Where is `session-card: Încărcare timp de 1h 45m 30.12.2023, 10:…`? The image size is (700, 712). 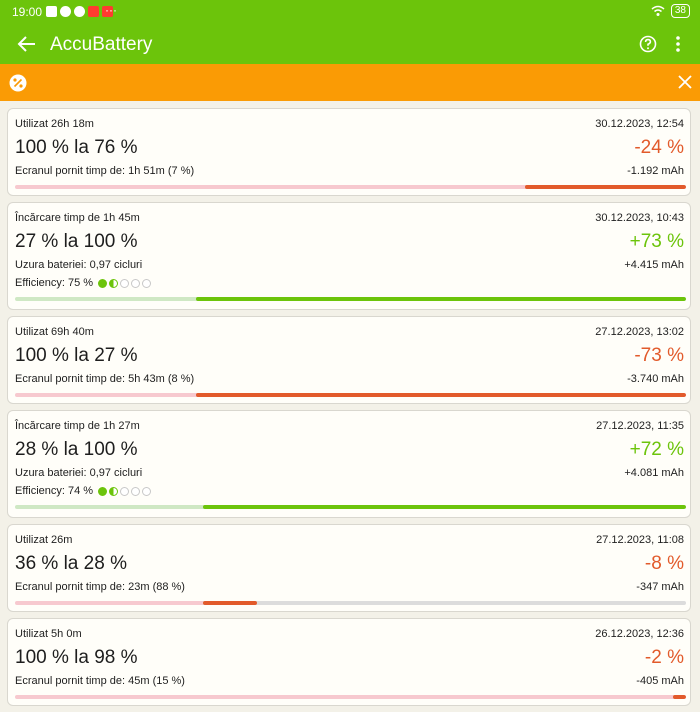 session-card: Încărcare timp de 1h 45m 30.12.2023, 10:… is located at coordinates (349, 256).